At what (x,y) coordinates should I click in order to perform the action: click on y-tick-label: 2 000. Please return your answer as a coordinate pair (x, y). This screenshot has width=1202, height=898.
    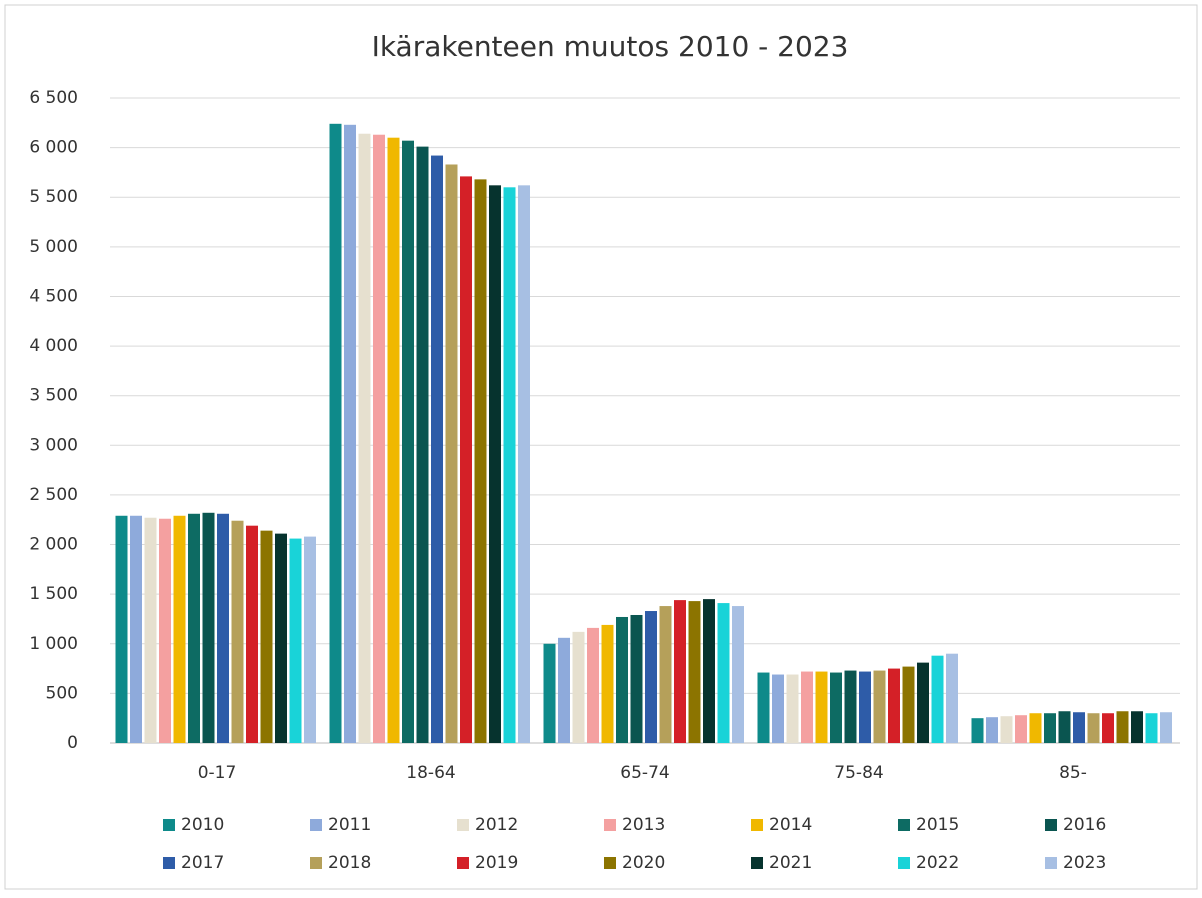
    Looking at the image, I should click on (53, 545).